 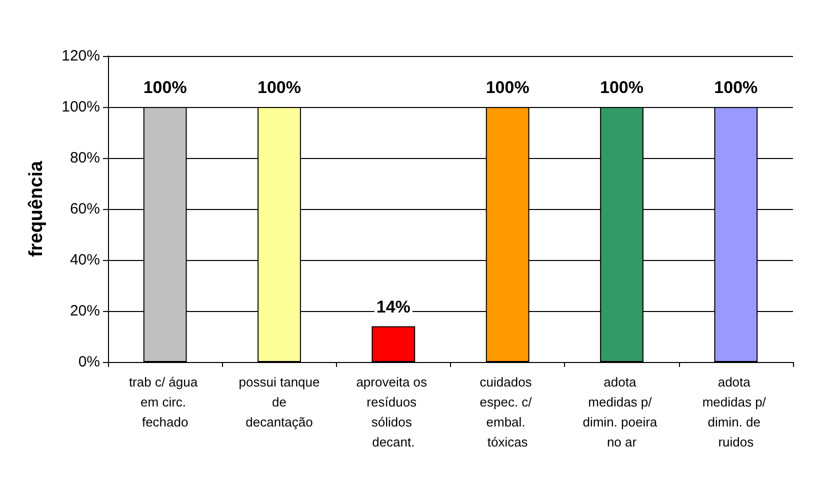 I want to click on data-label: 14%, so click(x=393, y=306).